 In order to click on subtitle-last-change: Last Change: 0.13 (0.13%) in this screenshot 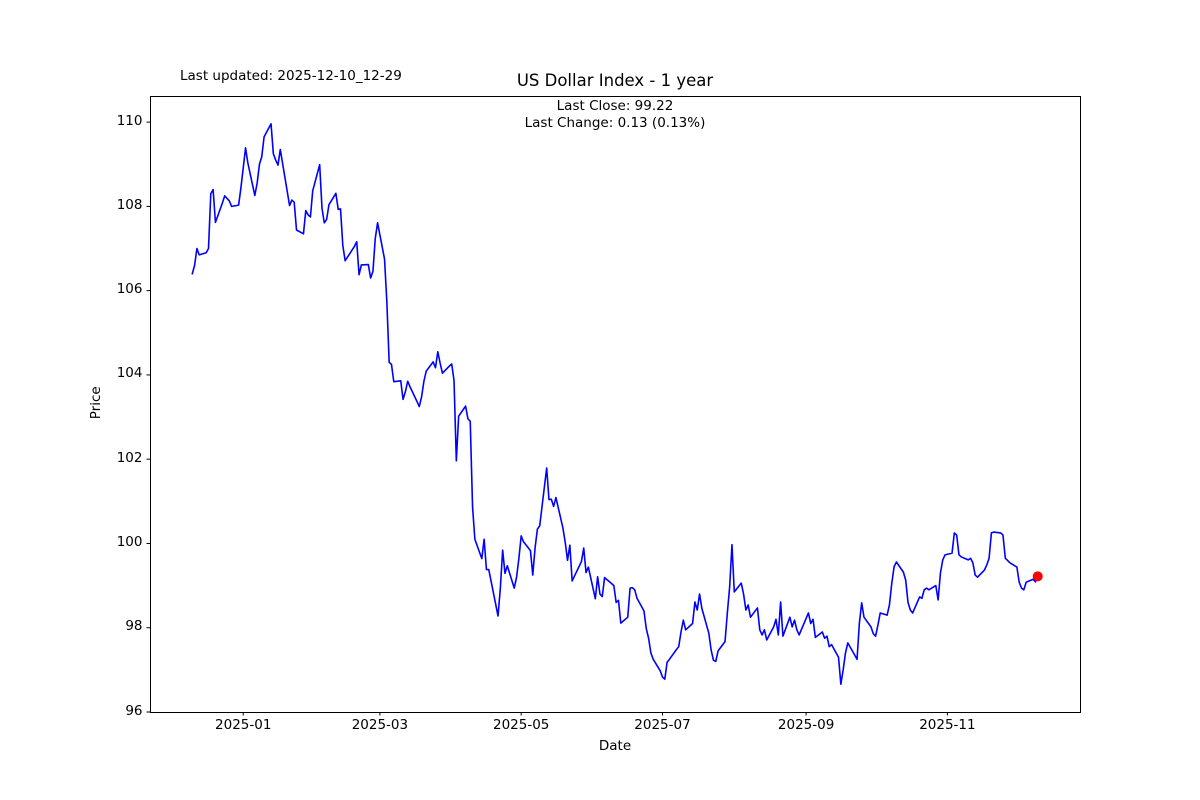, I will do `click(615, 123)`.